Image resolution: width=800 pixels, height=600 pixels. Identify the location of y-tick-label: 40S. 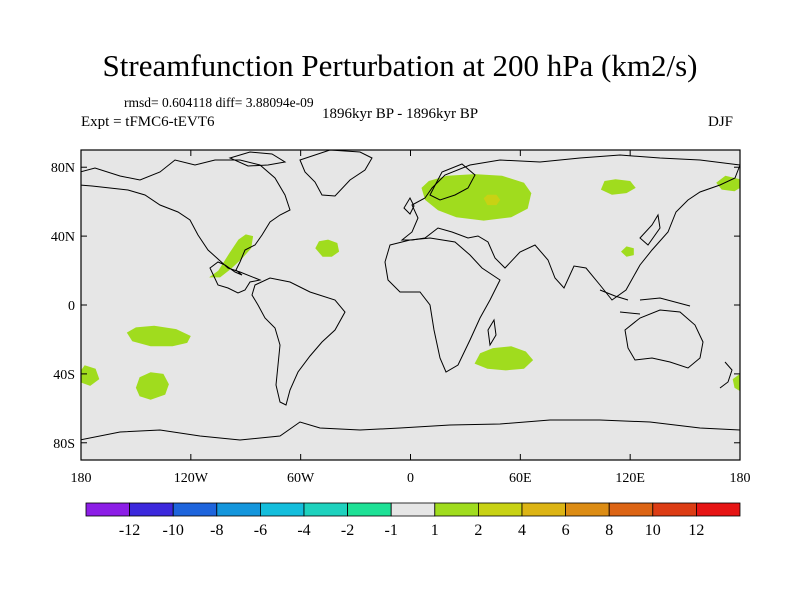
(64, 375).